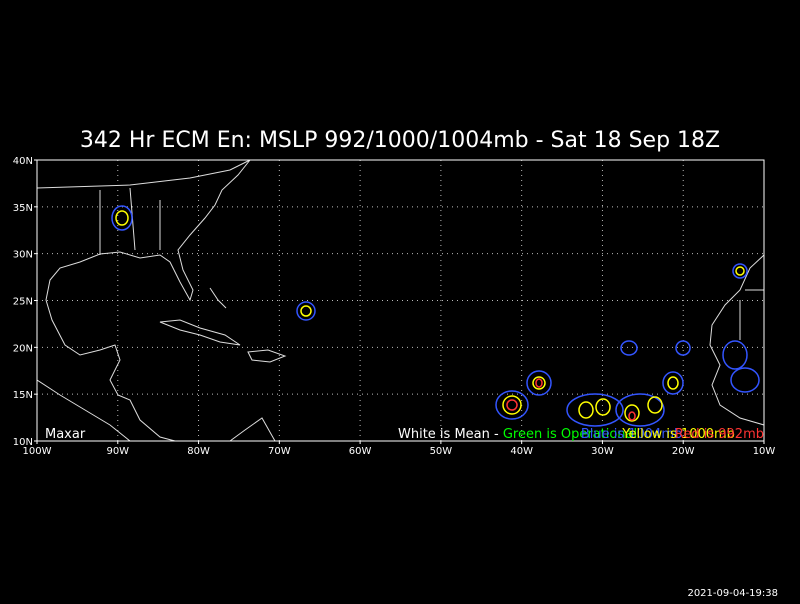 This screenshot has width=800, height=604. Describe the element at coordinates (521, 451) in the screenshot. I see `x-tick-label: 40W` at that location.